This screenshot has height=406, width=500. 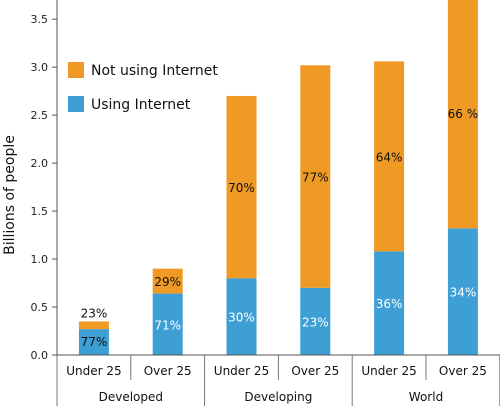 I want to click on data-label-not-using: 70%, so click(x=241, y=188).